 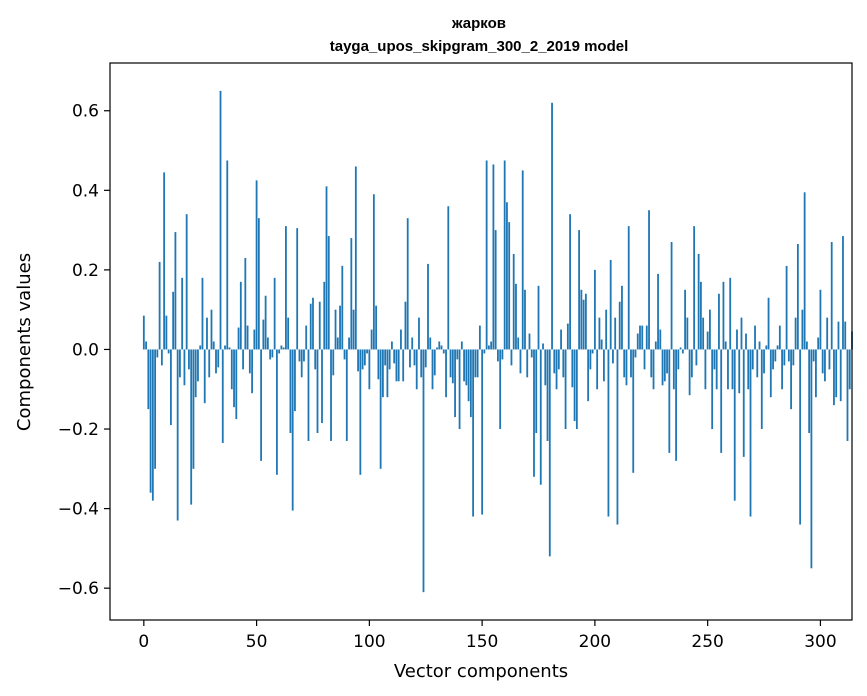 I want to click on x-tick-label: 100, so click(x=369, y=642).